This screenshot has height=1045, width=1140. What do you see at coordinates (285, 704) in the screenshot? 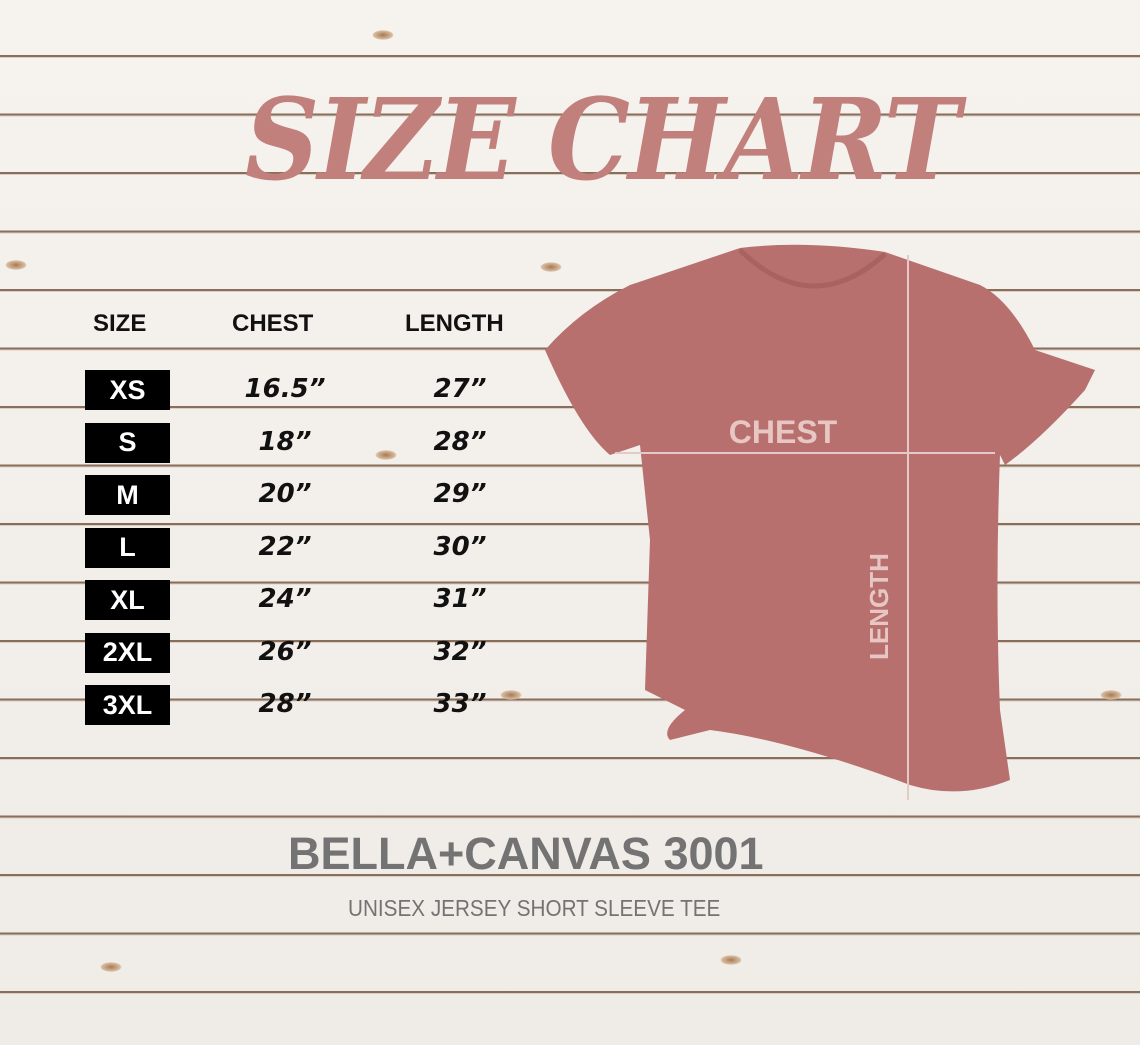
I see `chest-value: 28”` at bounding box center [285, 704].